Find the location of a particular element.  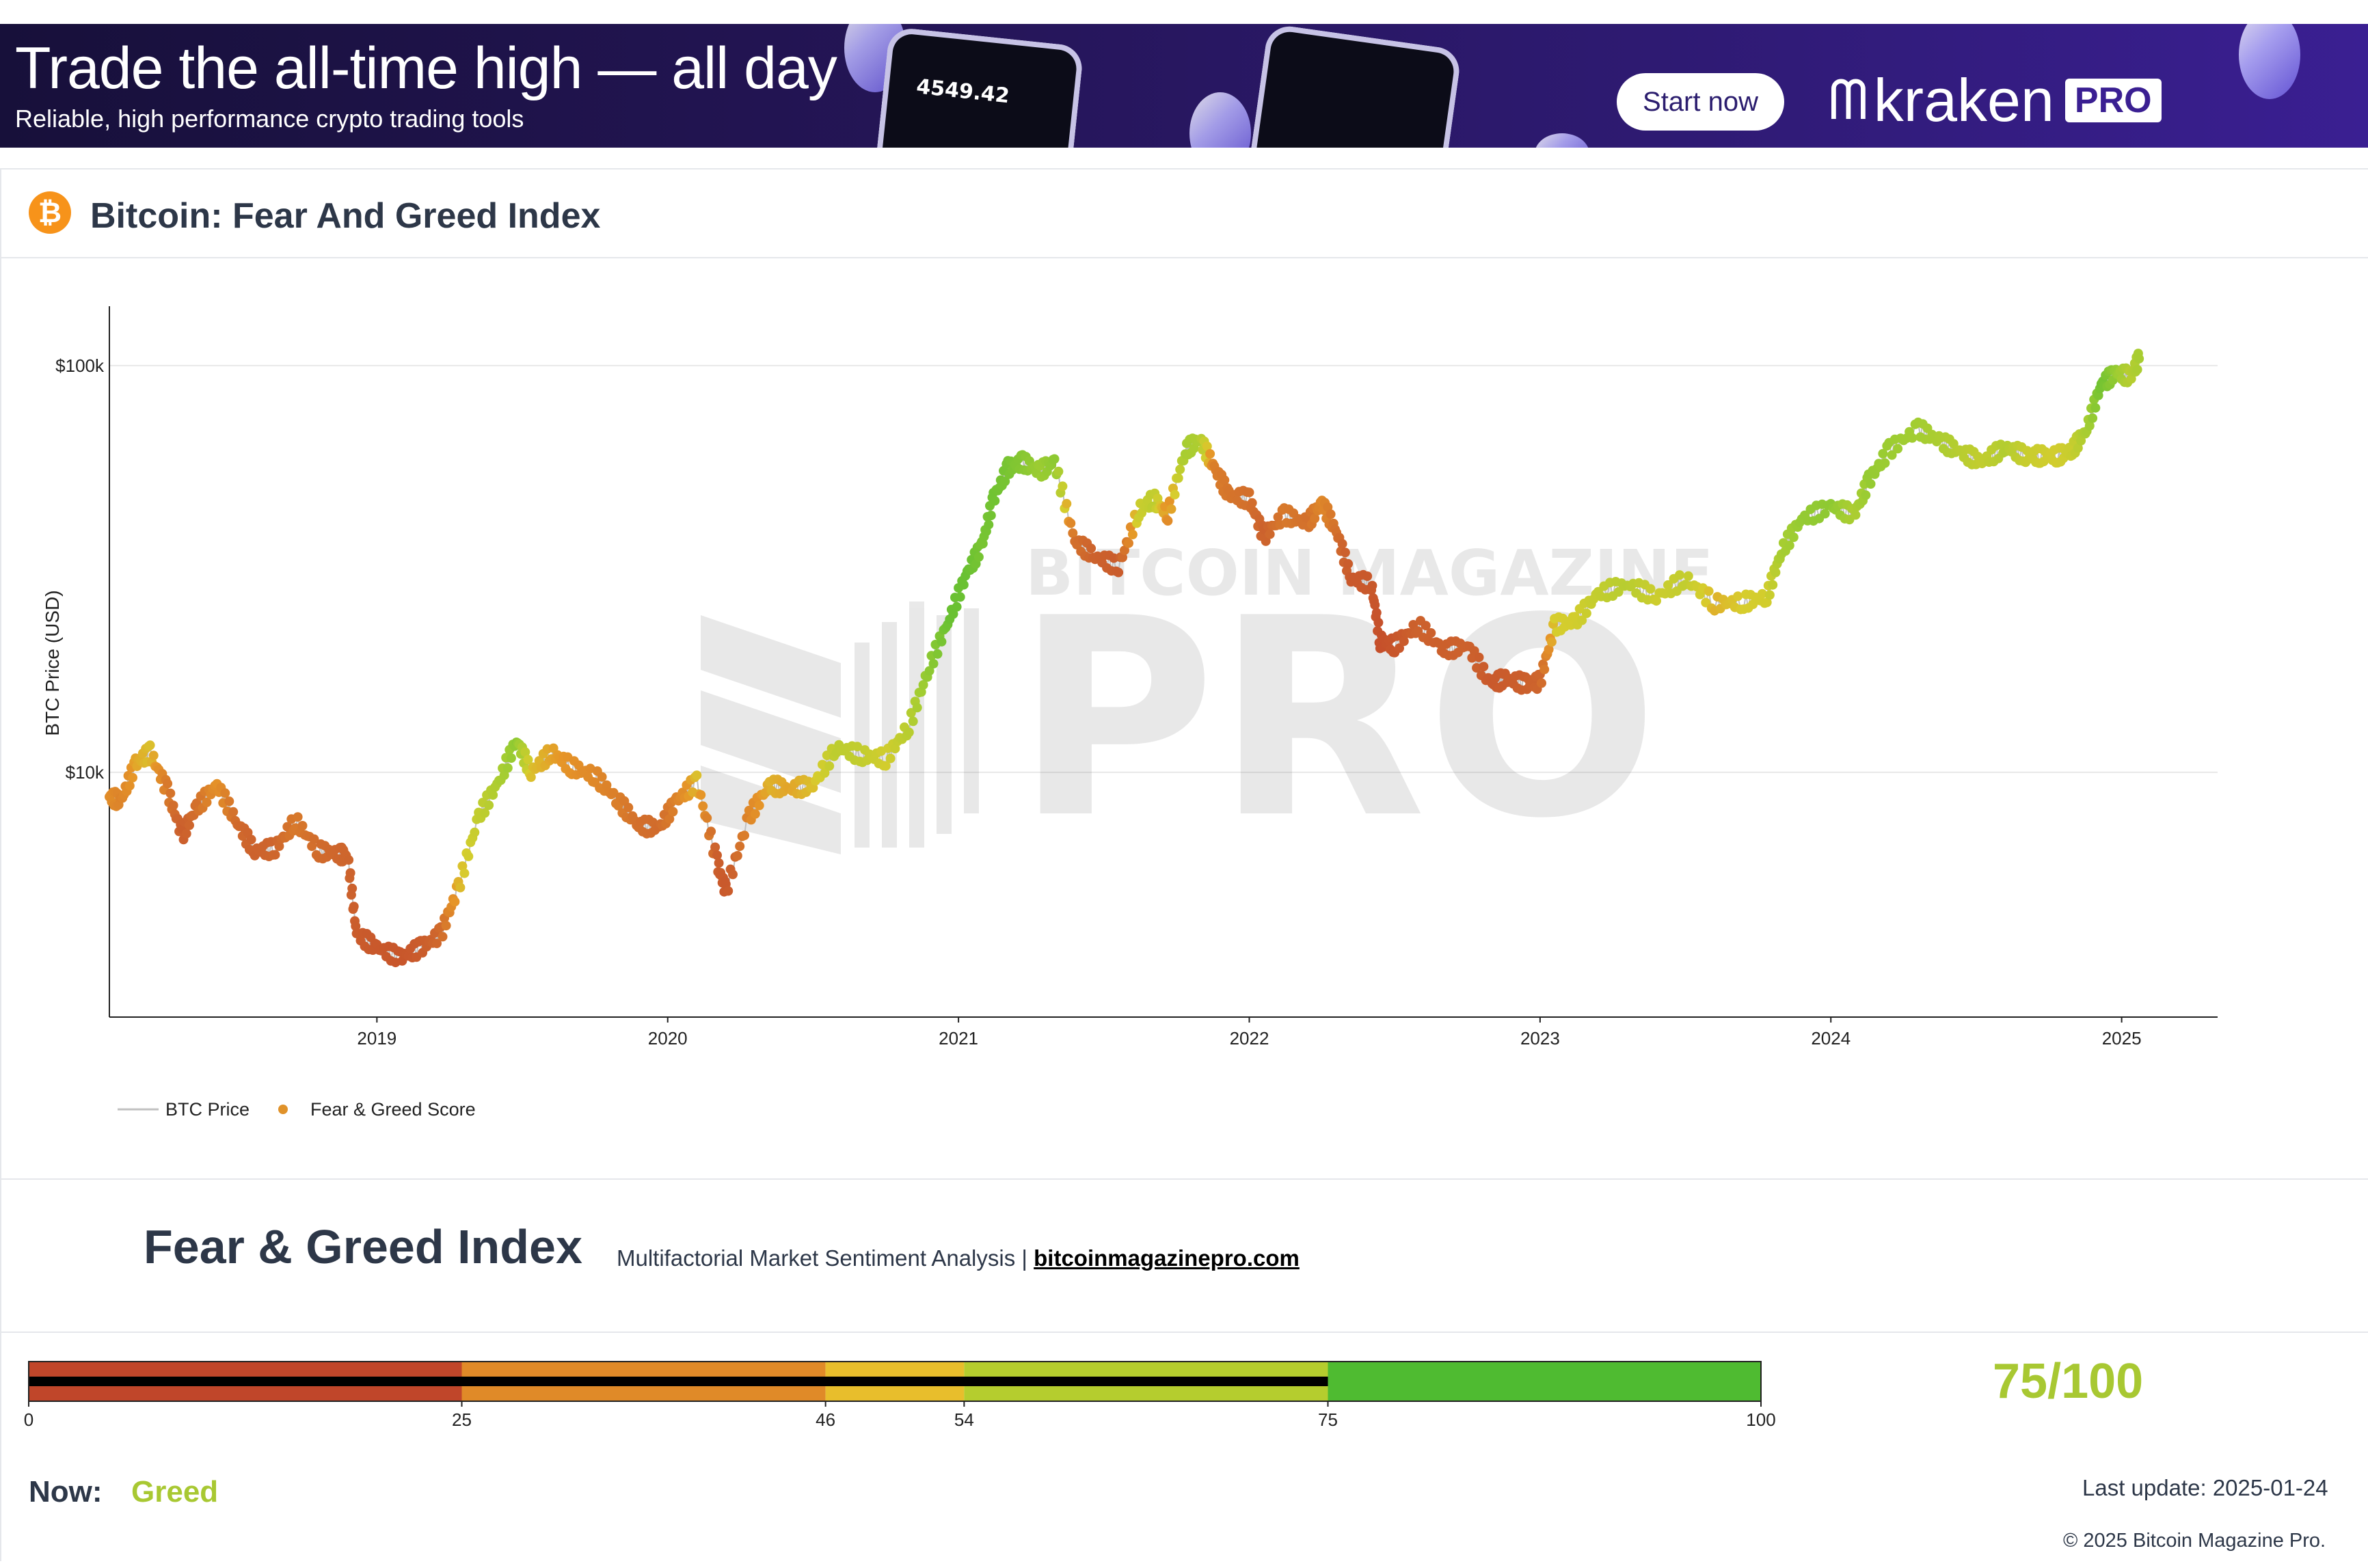

gauge-frame is located at coordinates (895, 1381).